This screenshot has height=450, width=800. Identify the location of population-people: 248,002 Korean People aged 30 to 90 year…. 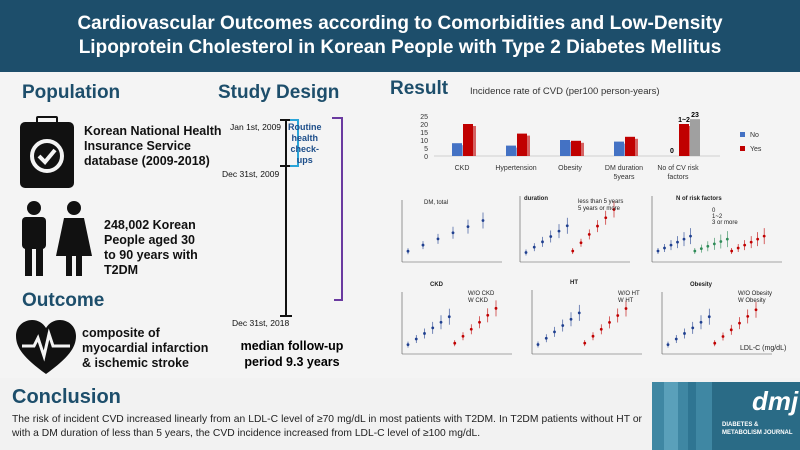
(151, 247).